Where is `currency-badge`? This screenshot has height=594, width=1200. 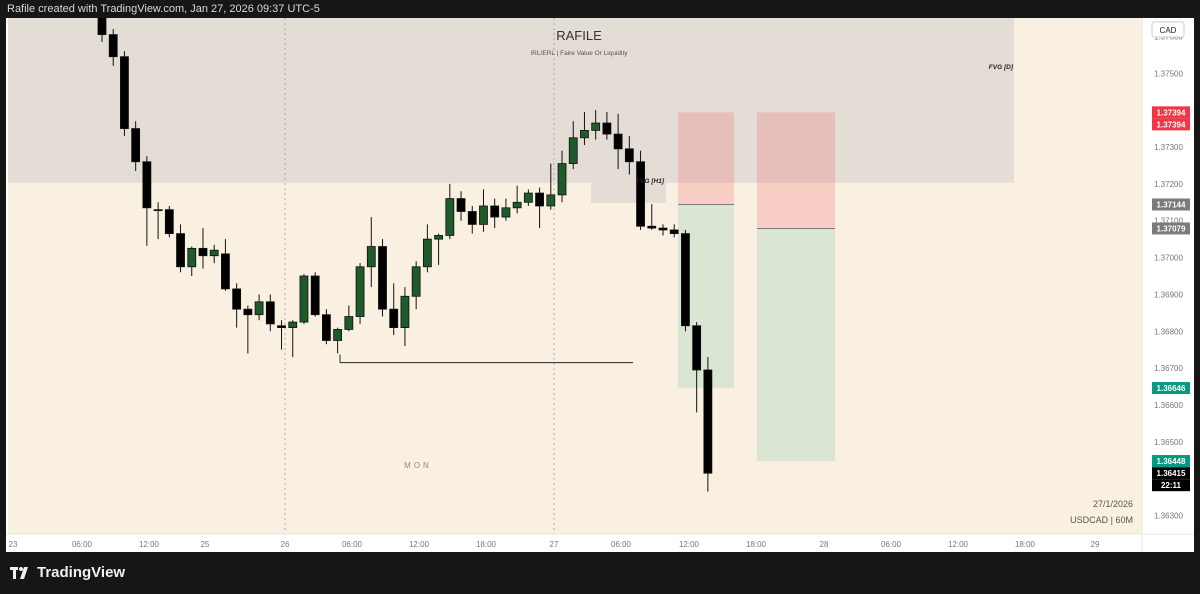
currency-badge is located at coordinates (1168, 29).